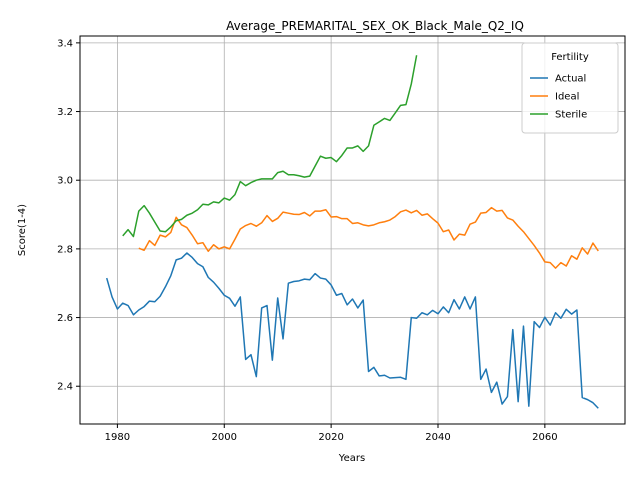  I want to click on legend: Fertility Actual Ideal Sterile, so click(570, 88).